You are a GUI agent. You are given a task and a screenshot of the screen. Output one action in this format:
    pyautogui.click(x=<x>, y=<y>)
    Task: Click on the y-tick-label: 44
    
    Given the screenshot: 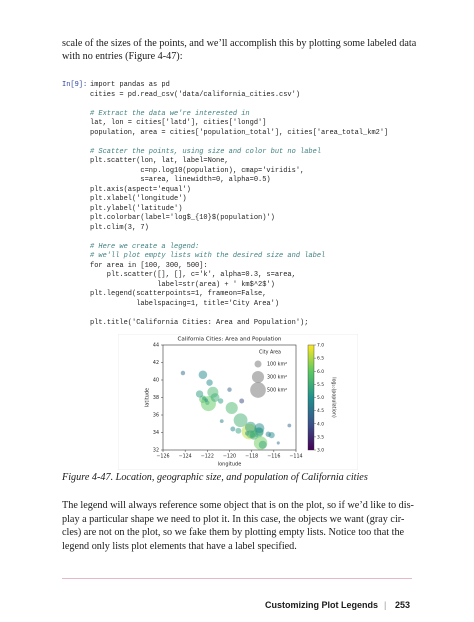 What is the action you would take?
    pyautogui.click(x=156, y=346)
    